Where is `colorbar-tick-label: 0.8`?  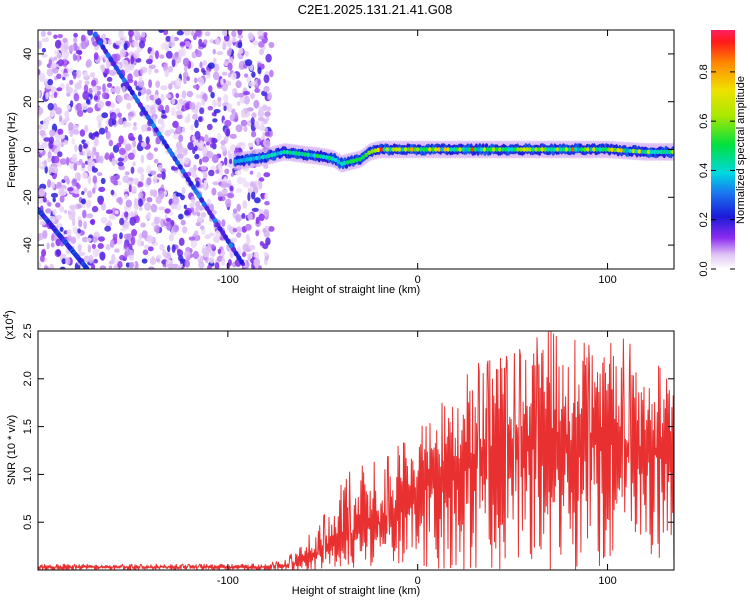
colorbar-tick-label: 0.8 is located at coordinates (704, 71).